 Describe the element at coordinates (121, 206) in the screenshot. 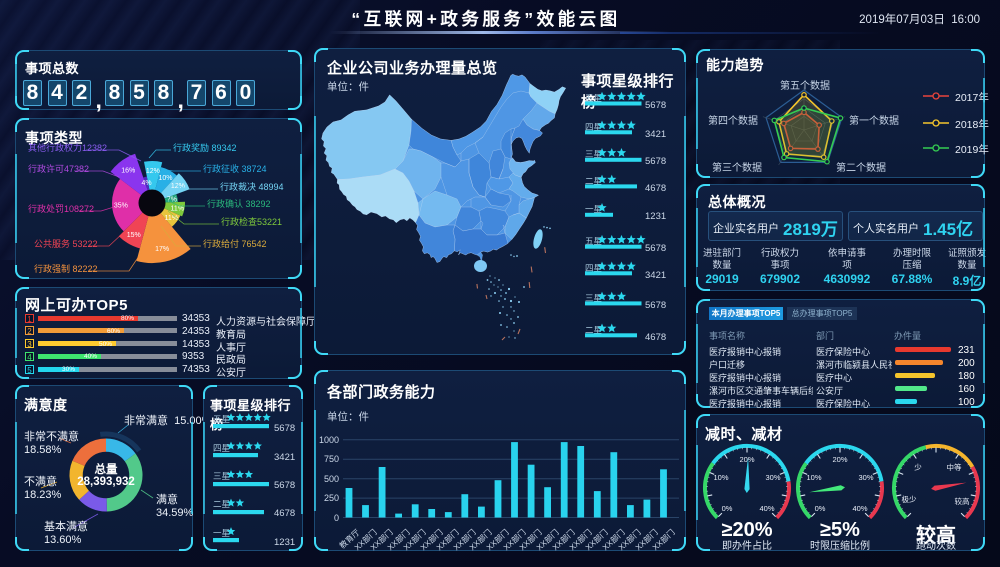

I see `svg-text: 35%` at that location.